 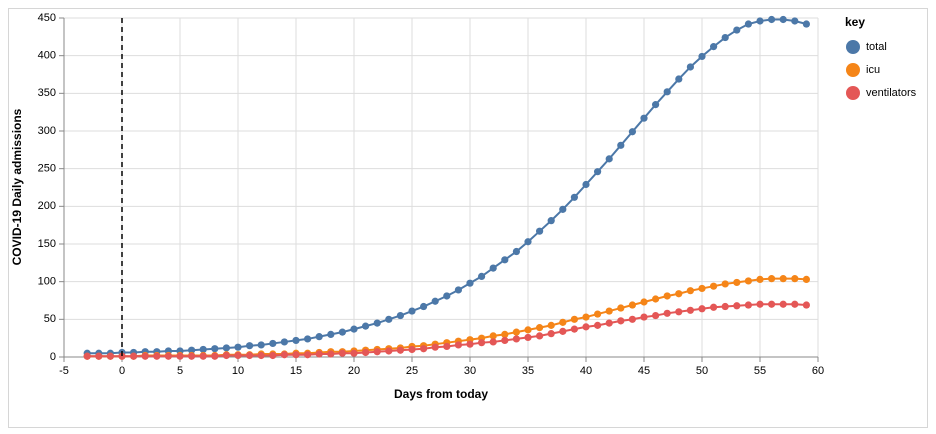 I want to click on x-tick-label: 0, so click(x=122, y=371).